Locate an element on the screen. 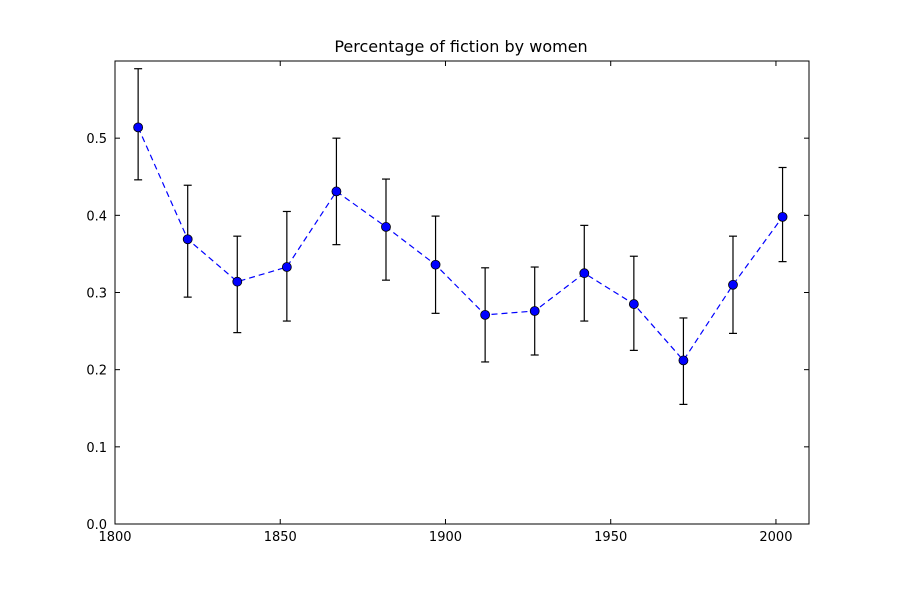 The width and height of the screenshot is (900, 600). y-tick-label: 0.1 is located at coordinates (96, 448).